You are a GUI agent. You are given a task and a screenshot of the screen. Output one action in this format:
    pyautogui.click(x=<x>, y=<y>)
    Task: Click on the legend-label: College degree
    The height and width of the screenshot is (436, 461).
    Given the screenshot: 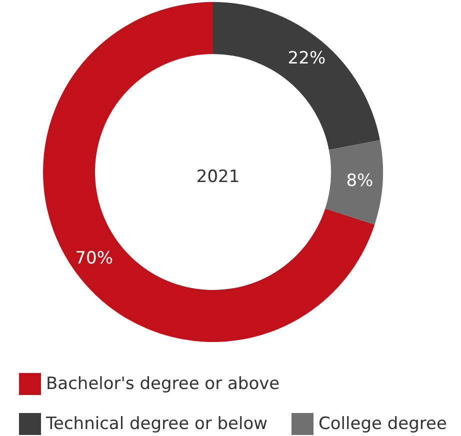 What is the action you would take?
    pyautogui.click(x=382, y=424)
    